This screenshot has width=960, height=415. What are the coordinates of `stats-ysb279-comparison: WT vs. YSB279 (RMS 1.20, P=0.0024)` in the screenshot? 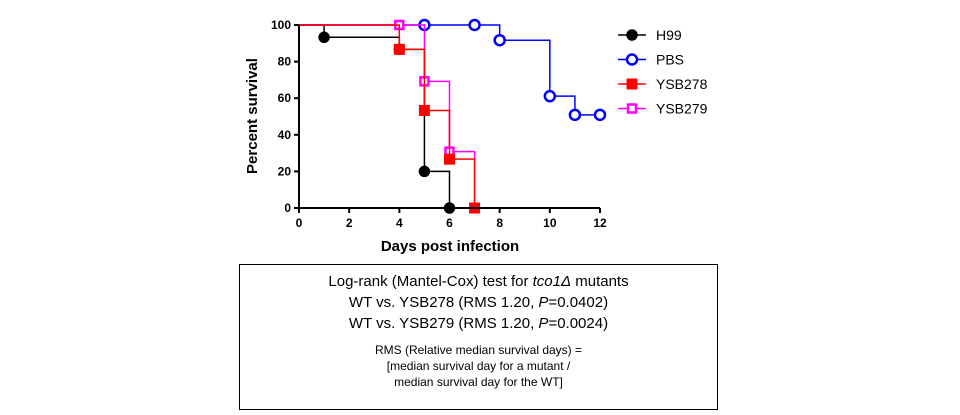 It's located at (478, 323).